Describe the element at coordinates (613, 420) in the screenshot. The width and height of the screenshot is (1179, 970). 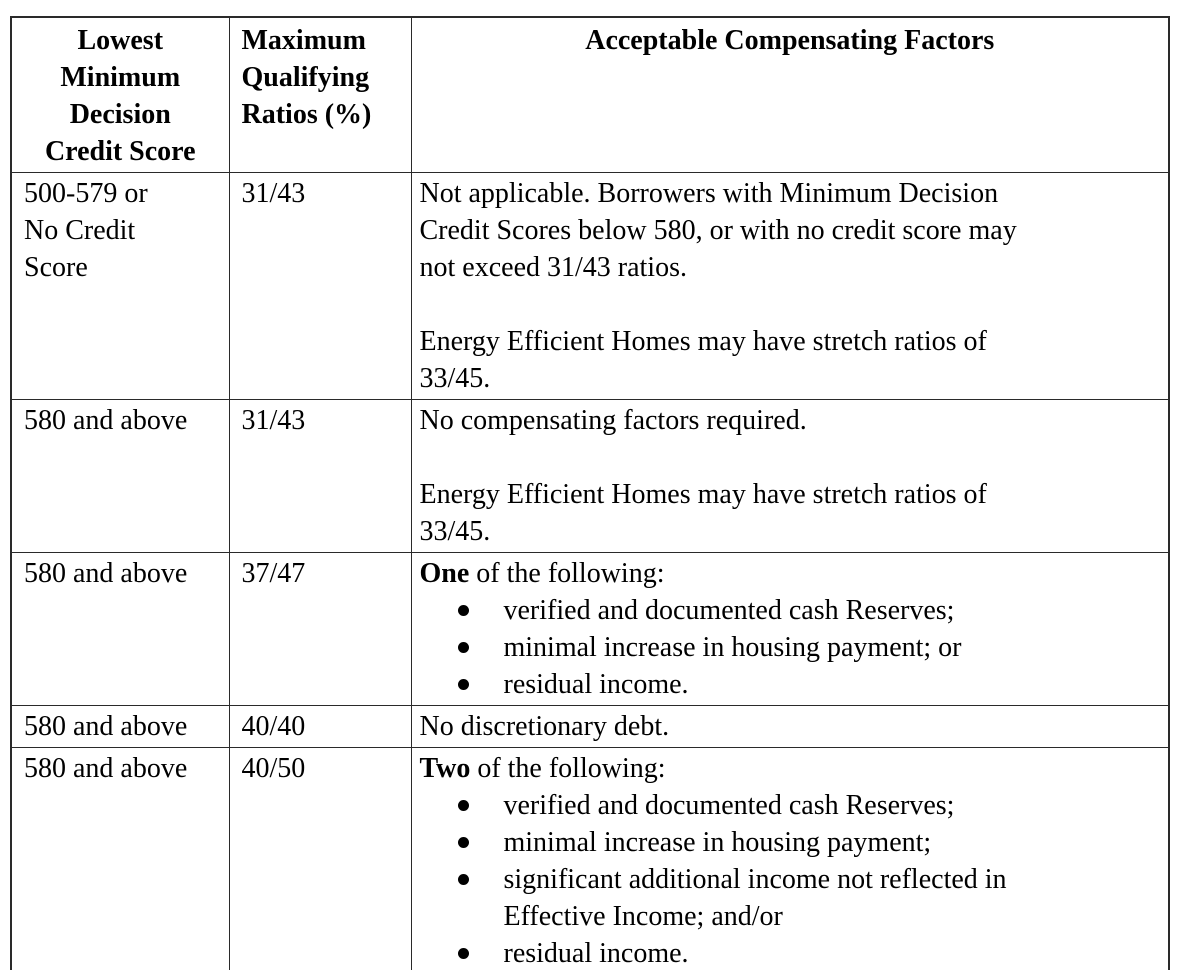
I see `factors-paragraph: No compensating factors required.` at that location.